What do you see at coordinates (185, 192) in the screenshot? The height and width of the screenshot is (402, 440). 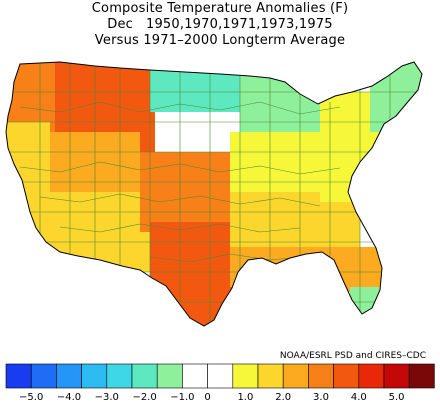 I see `region-southern-plains` at bounding box center [185, 192].